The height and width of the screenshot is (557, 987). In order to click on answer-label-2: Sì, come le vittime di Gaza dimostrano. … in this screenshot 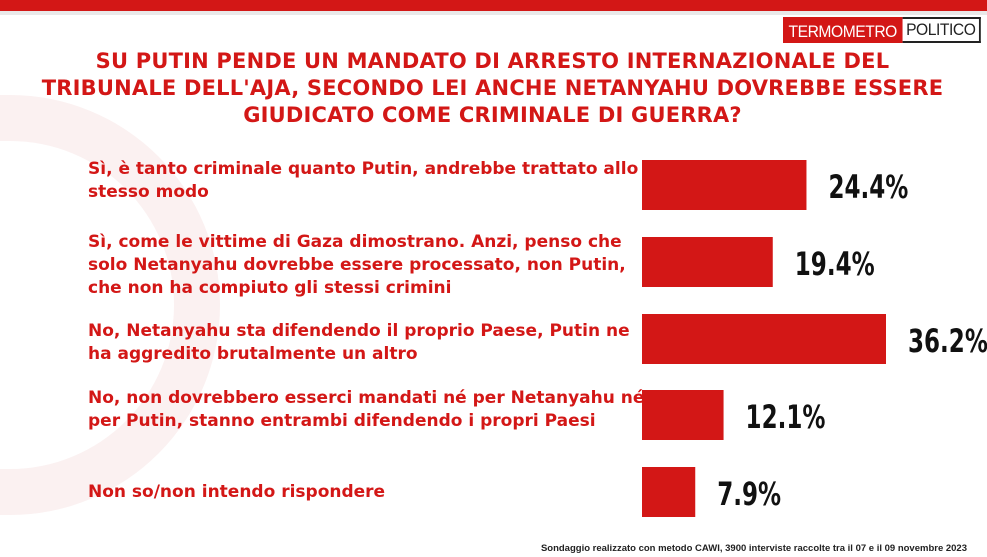, I will do `click(357, 265)`.